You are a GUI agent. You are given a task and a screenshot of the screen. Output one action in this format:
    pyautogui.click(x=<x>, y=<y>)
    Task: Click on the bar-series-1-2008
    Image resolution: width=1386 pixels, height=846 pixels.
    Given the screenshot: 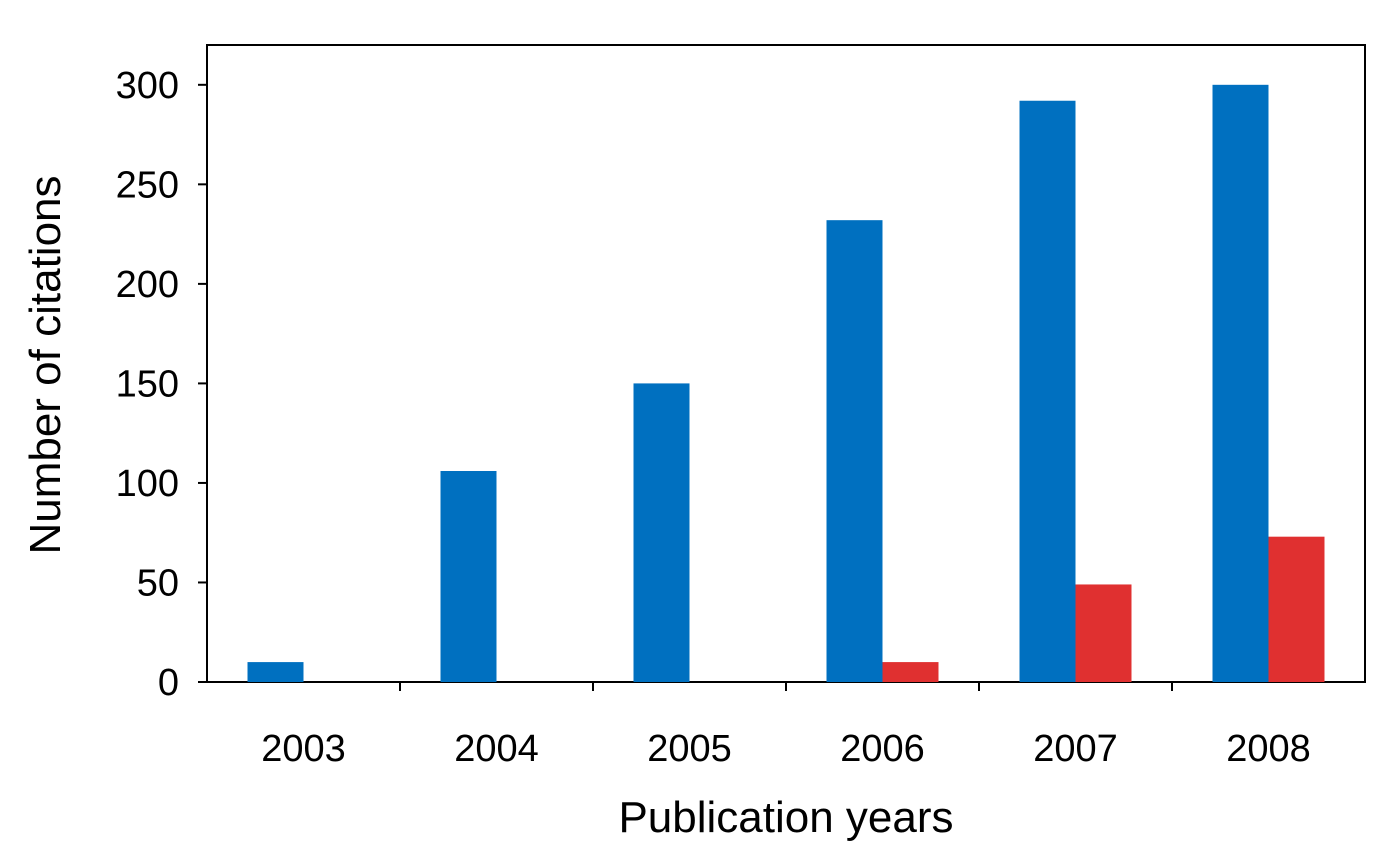 What is the action you would take?
    pyautogui.click(x=1240, y=383)
    